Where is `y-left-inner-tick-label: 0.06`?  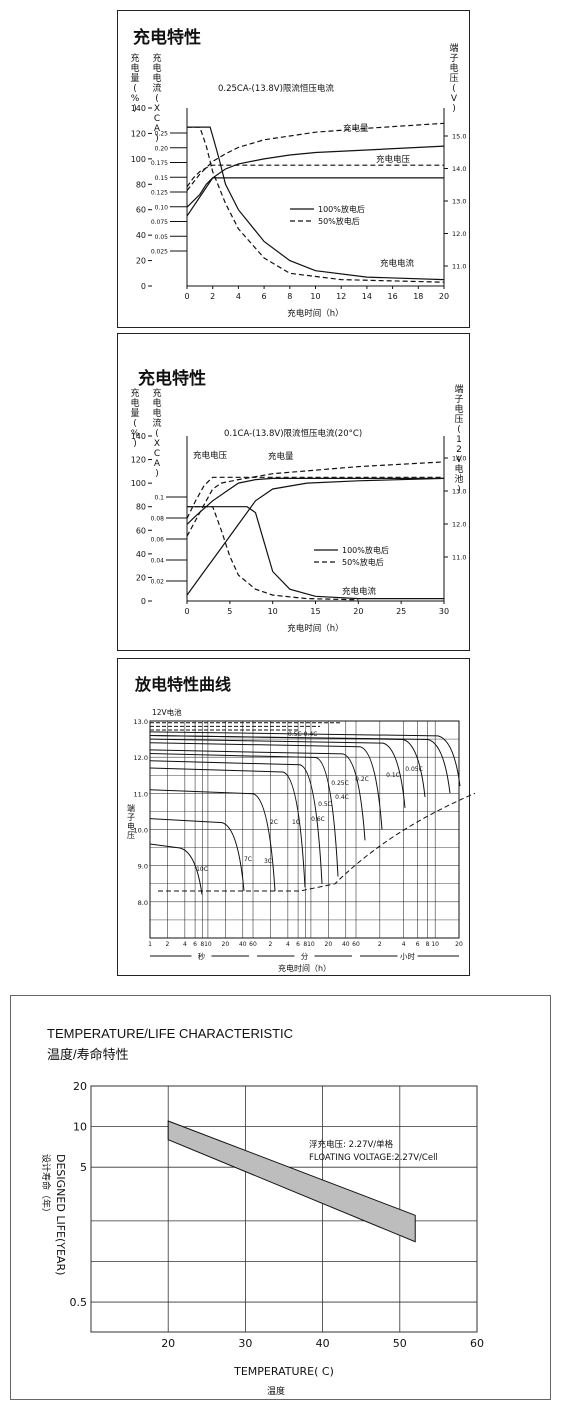 y-left-inner-tick-label: 0.06 is located at coordinates (158, 540).